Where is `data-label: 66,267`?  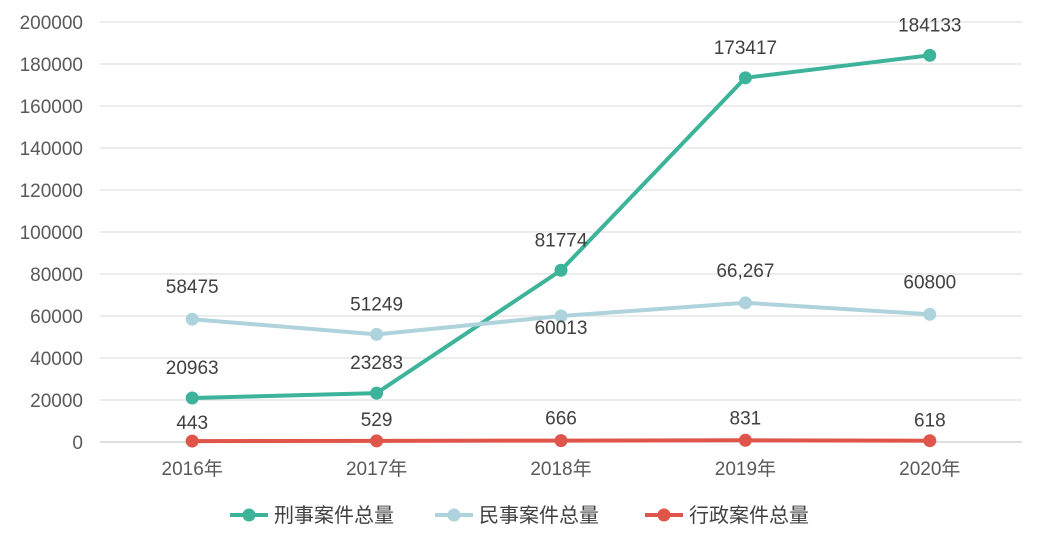 data-label: 66,267 is located at coordinates (745, 271).